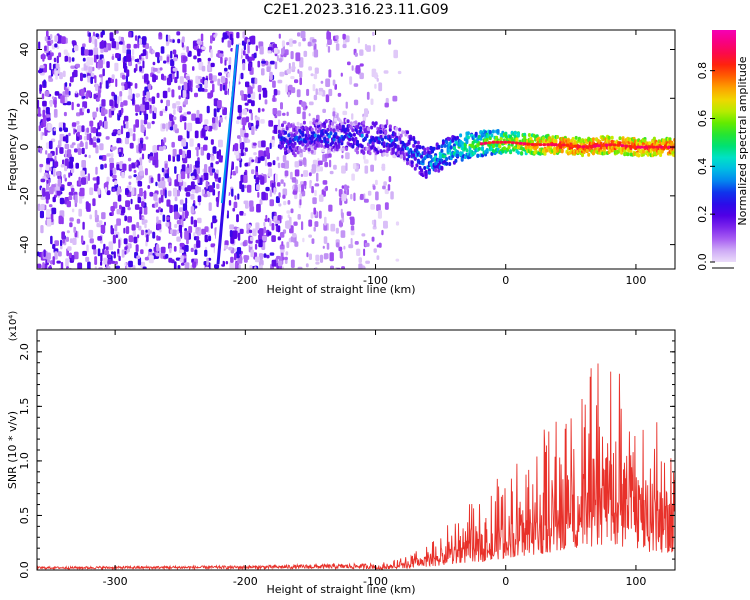 The height and width of the screenshot is (600, 750). What do you see at coordinates (24, 196) in the screenshot?
I see `y-tick-label: -20` at bounding box center [24, 196].